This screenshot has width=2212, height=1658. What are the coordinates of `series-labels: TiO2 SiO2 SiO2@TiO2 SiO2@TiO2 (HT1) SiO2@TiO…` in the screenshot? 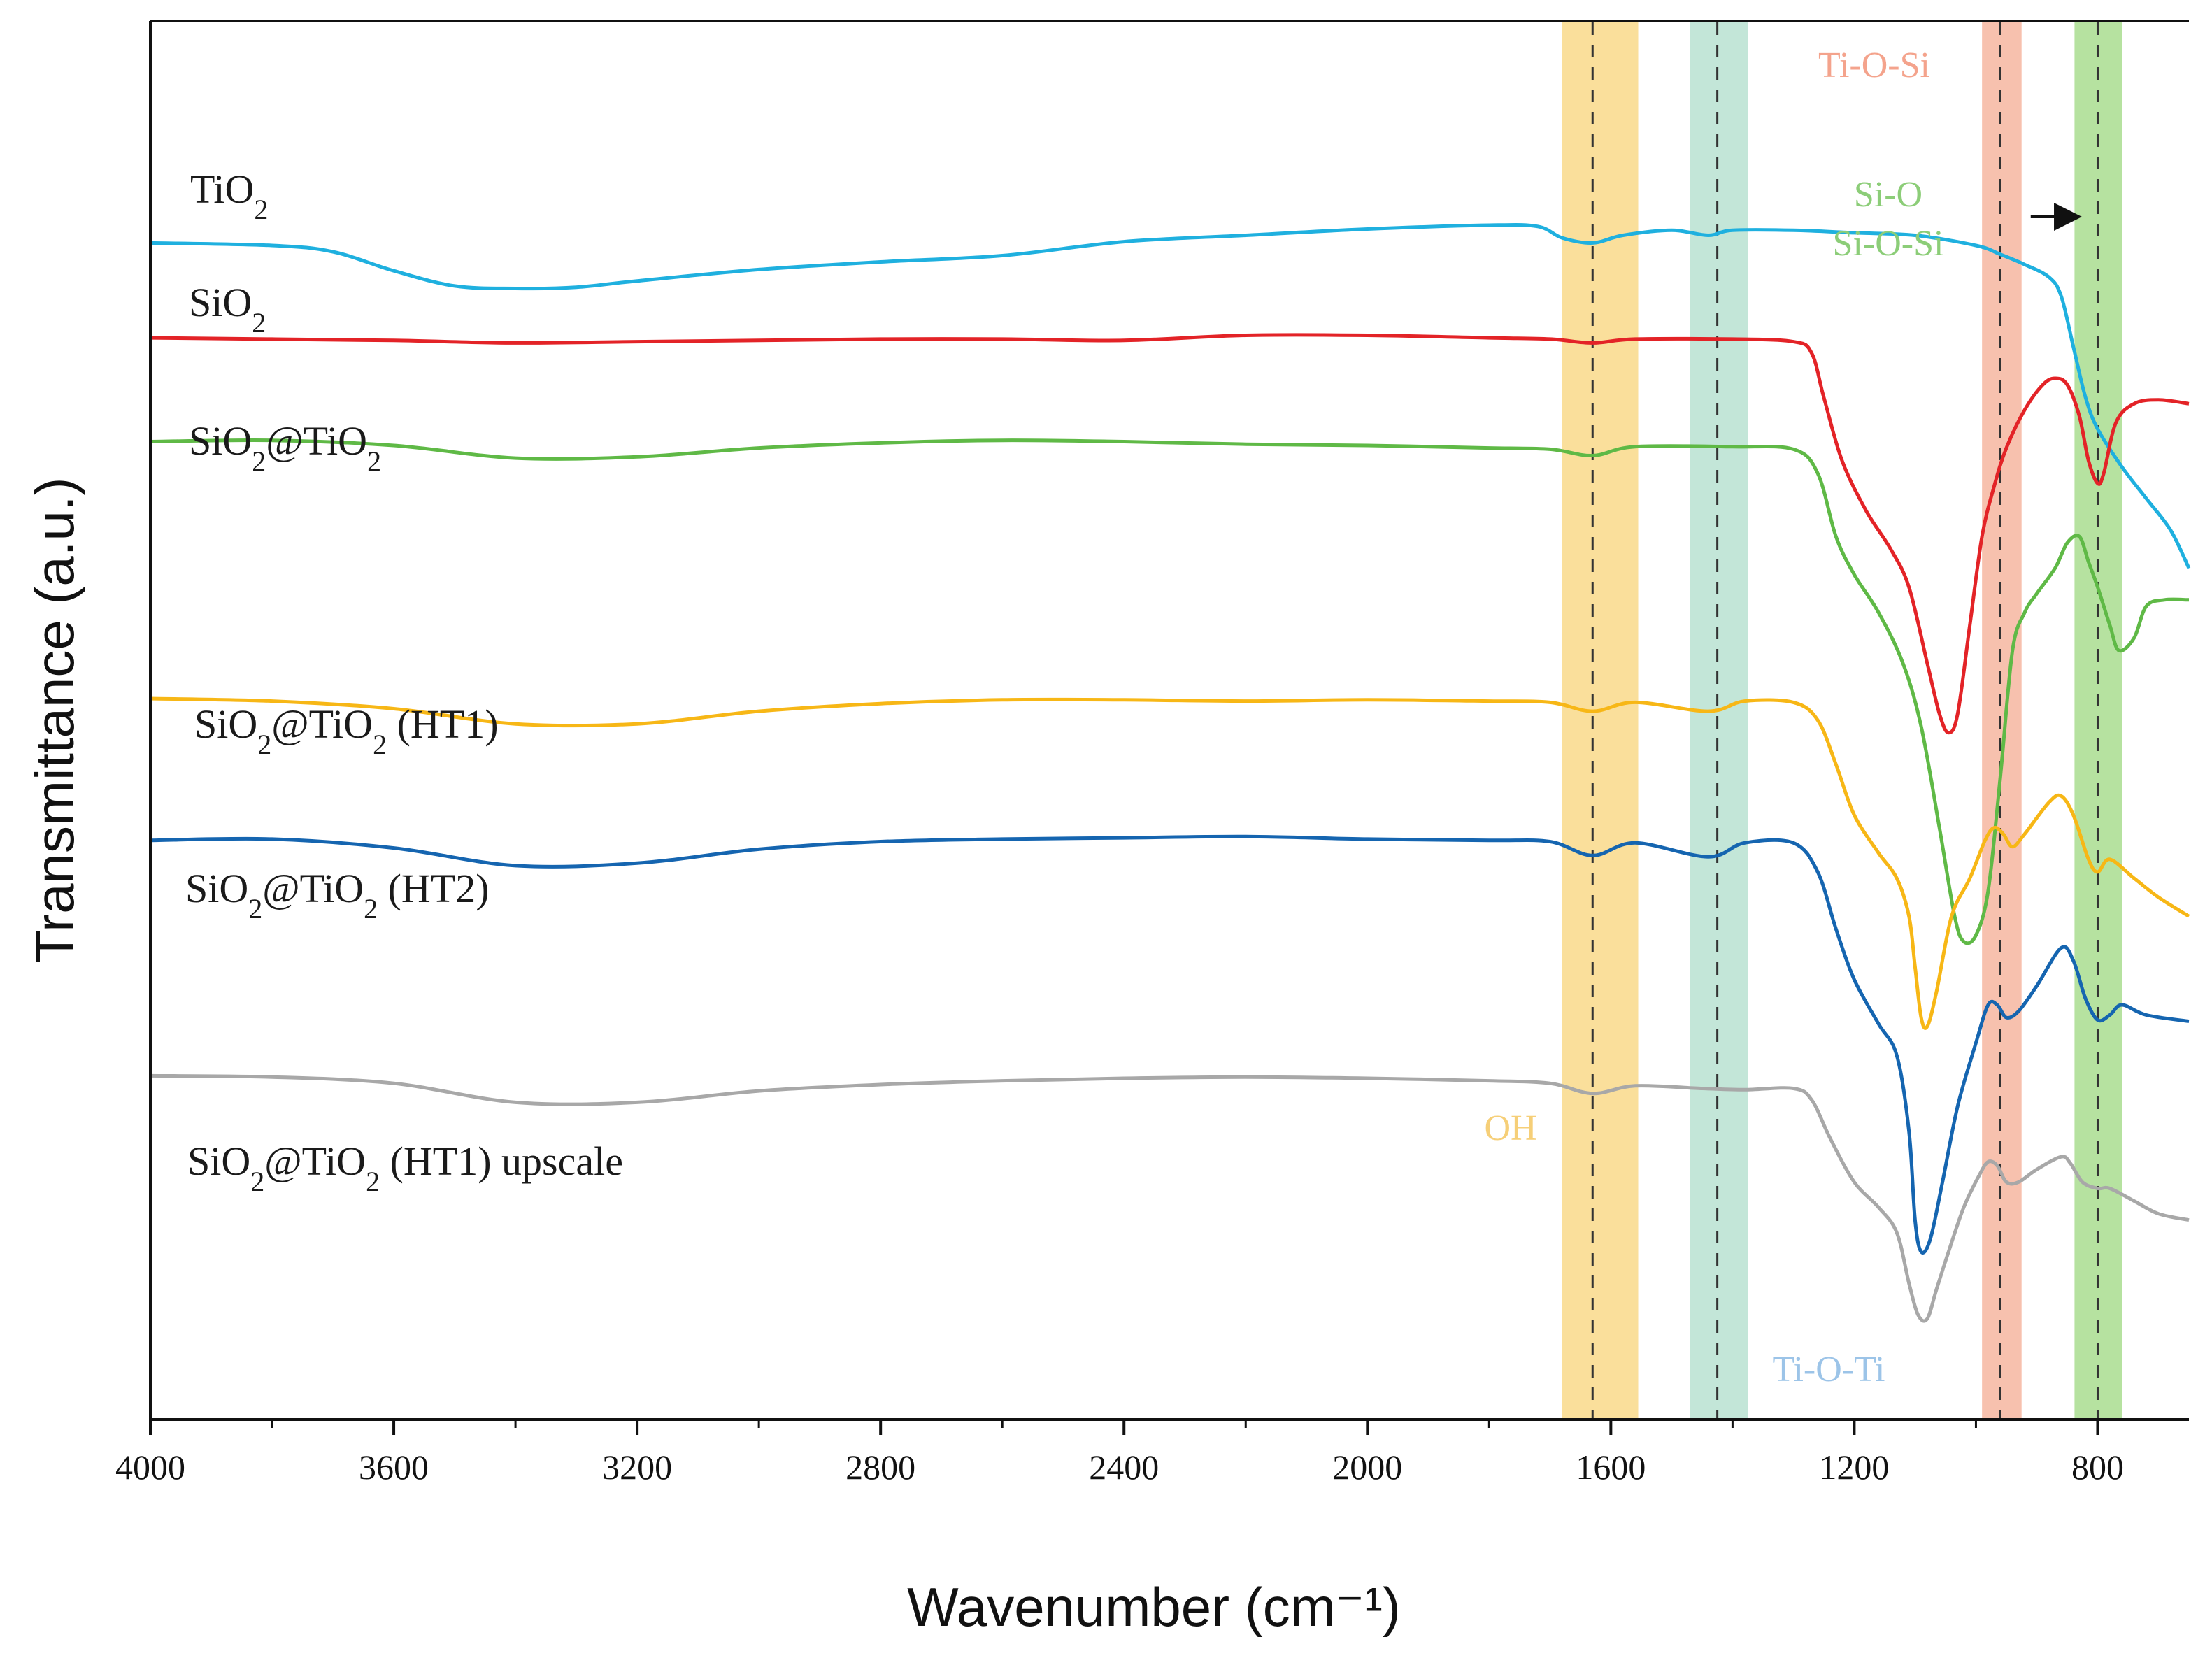 It's located at (404, 682).